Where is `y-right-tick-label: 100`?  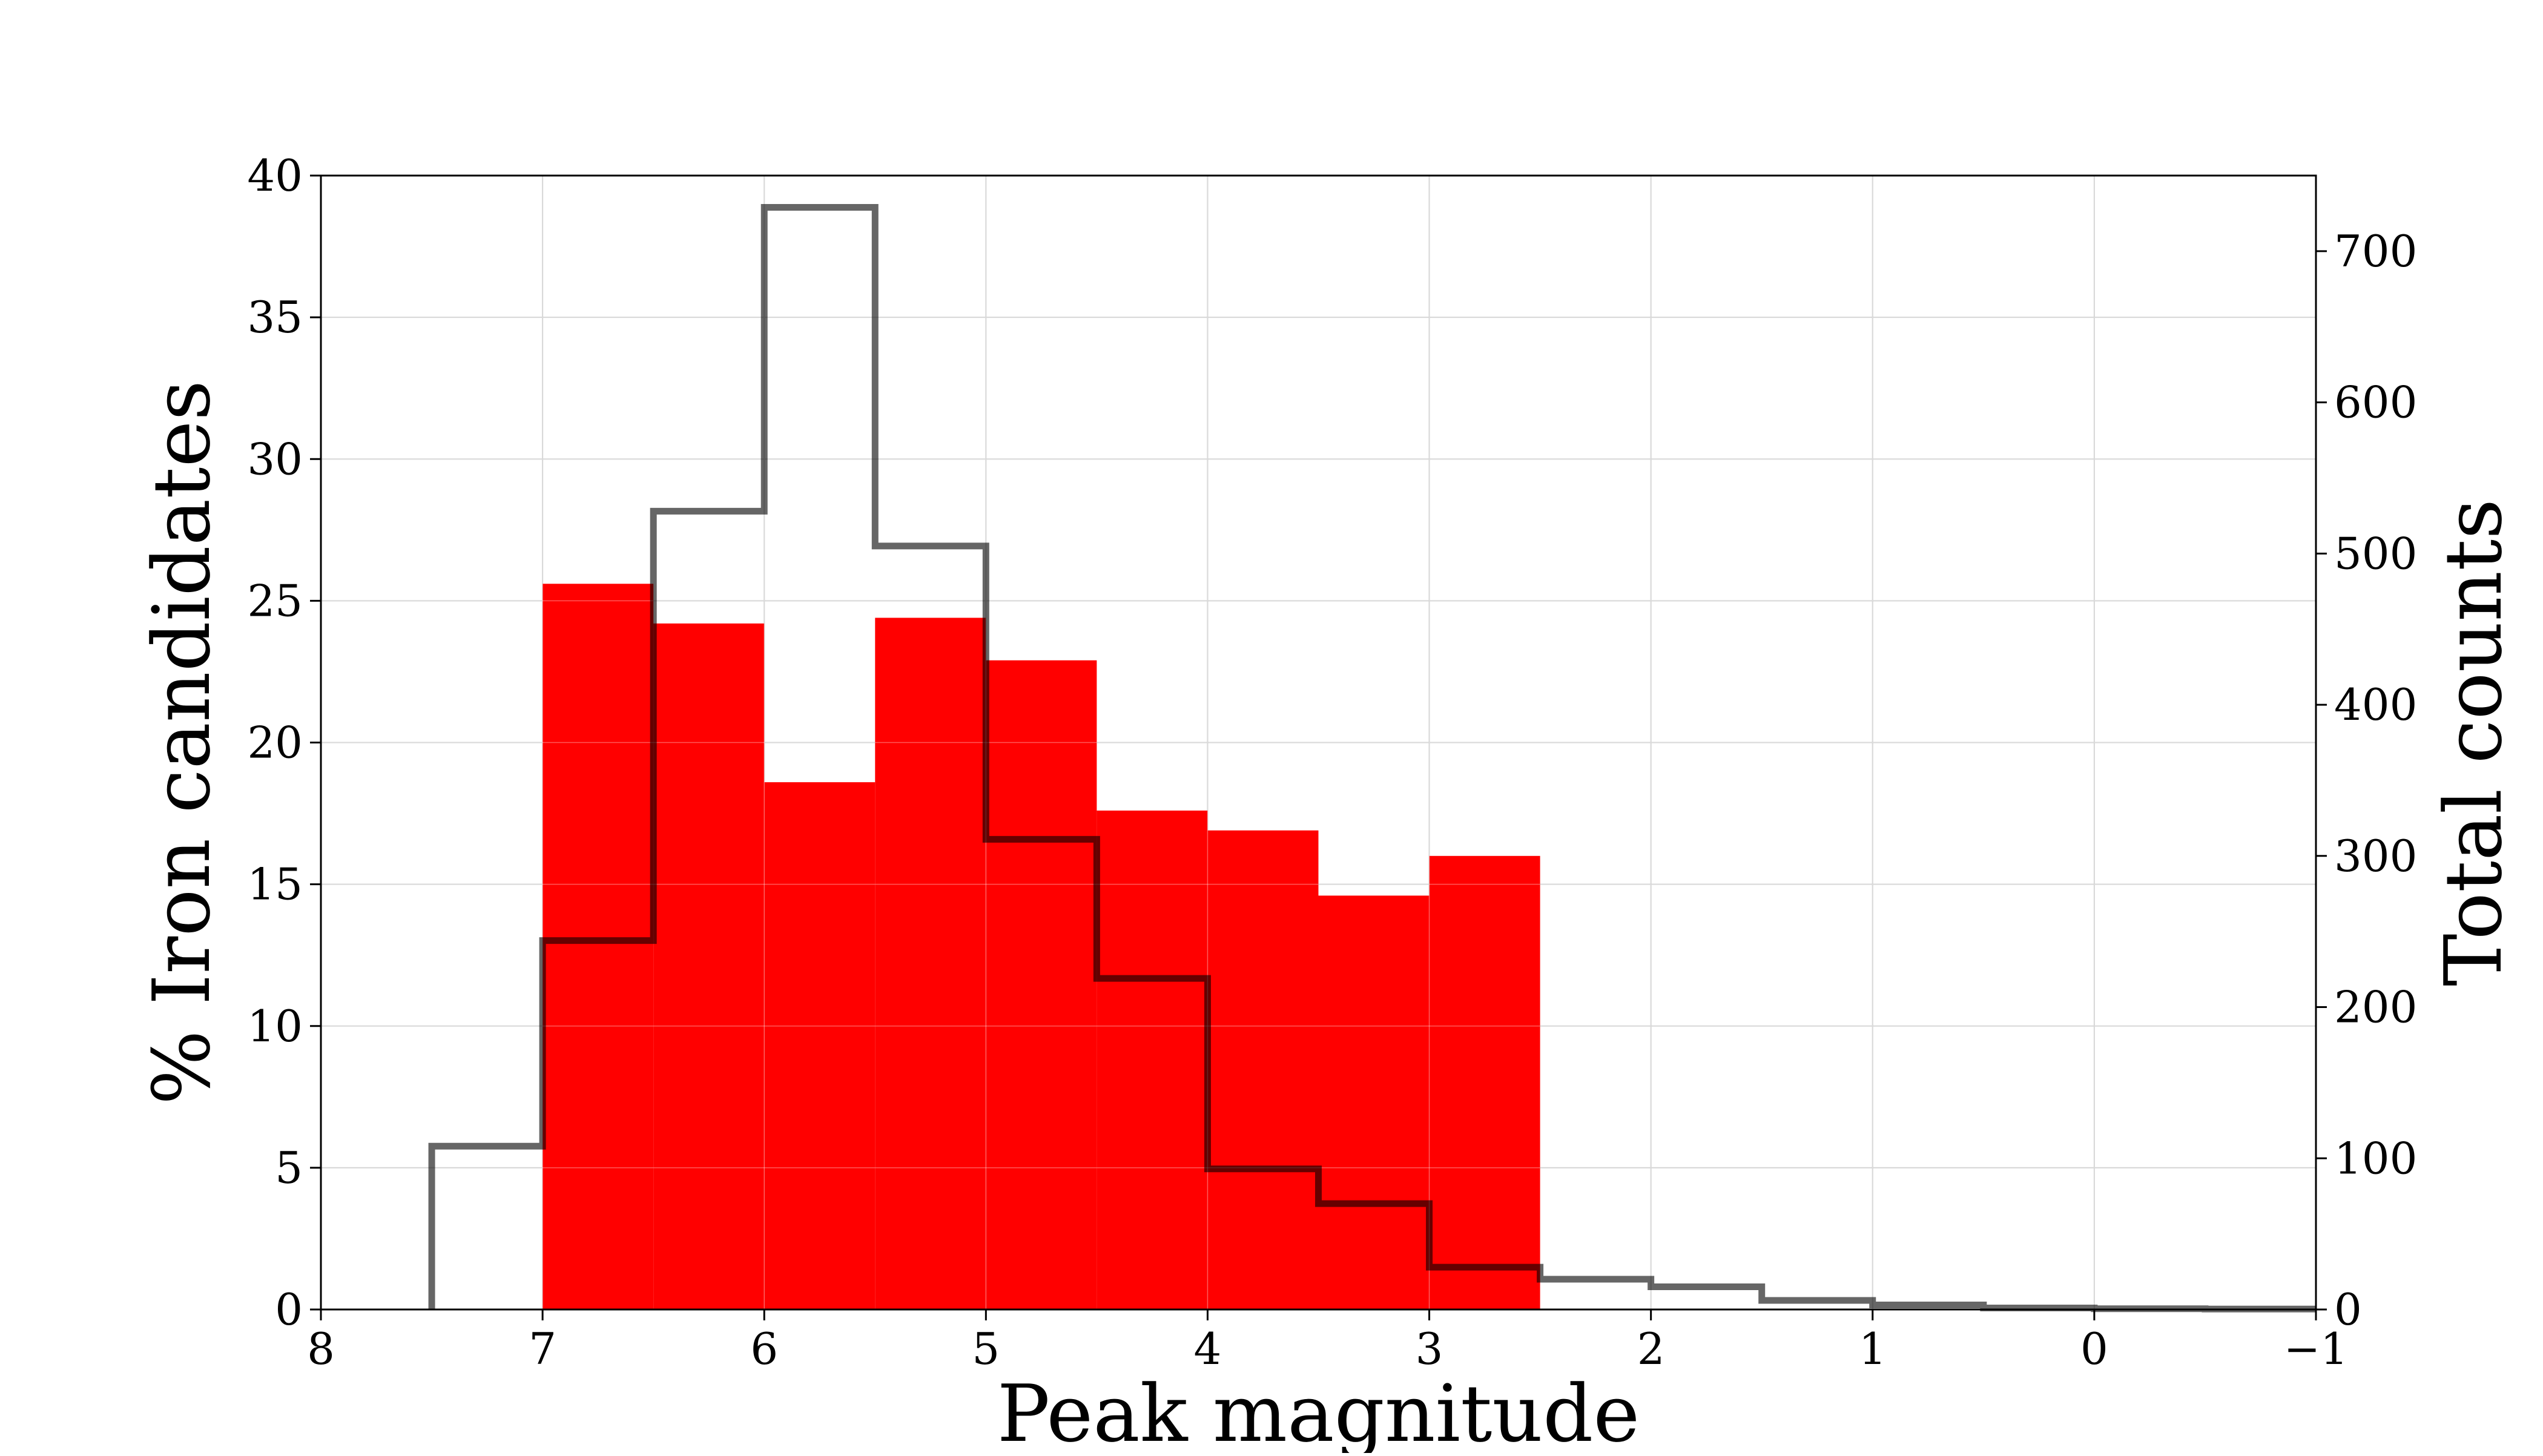 y-right-tick-label: 100 is located at coordinates (2375, 1158).